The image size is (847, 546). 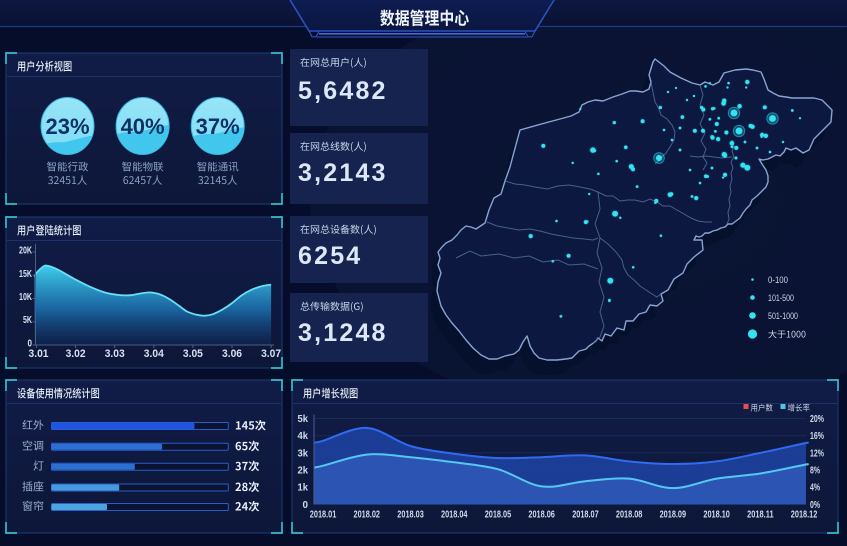 I want to click on svg-text: 2018.07, so click(x=585, y=515).